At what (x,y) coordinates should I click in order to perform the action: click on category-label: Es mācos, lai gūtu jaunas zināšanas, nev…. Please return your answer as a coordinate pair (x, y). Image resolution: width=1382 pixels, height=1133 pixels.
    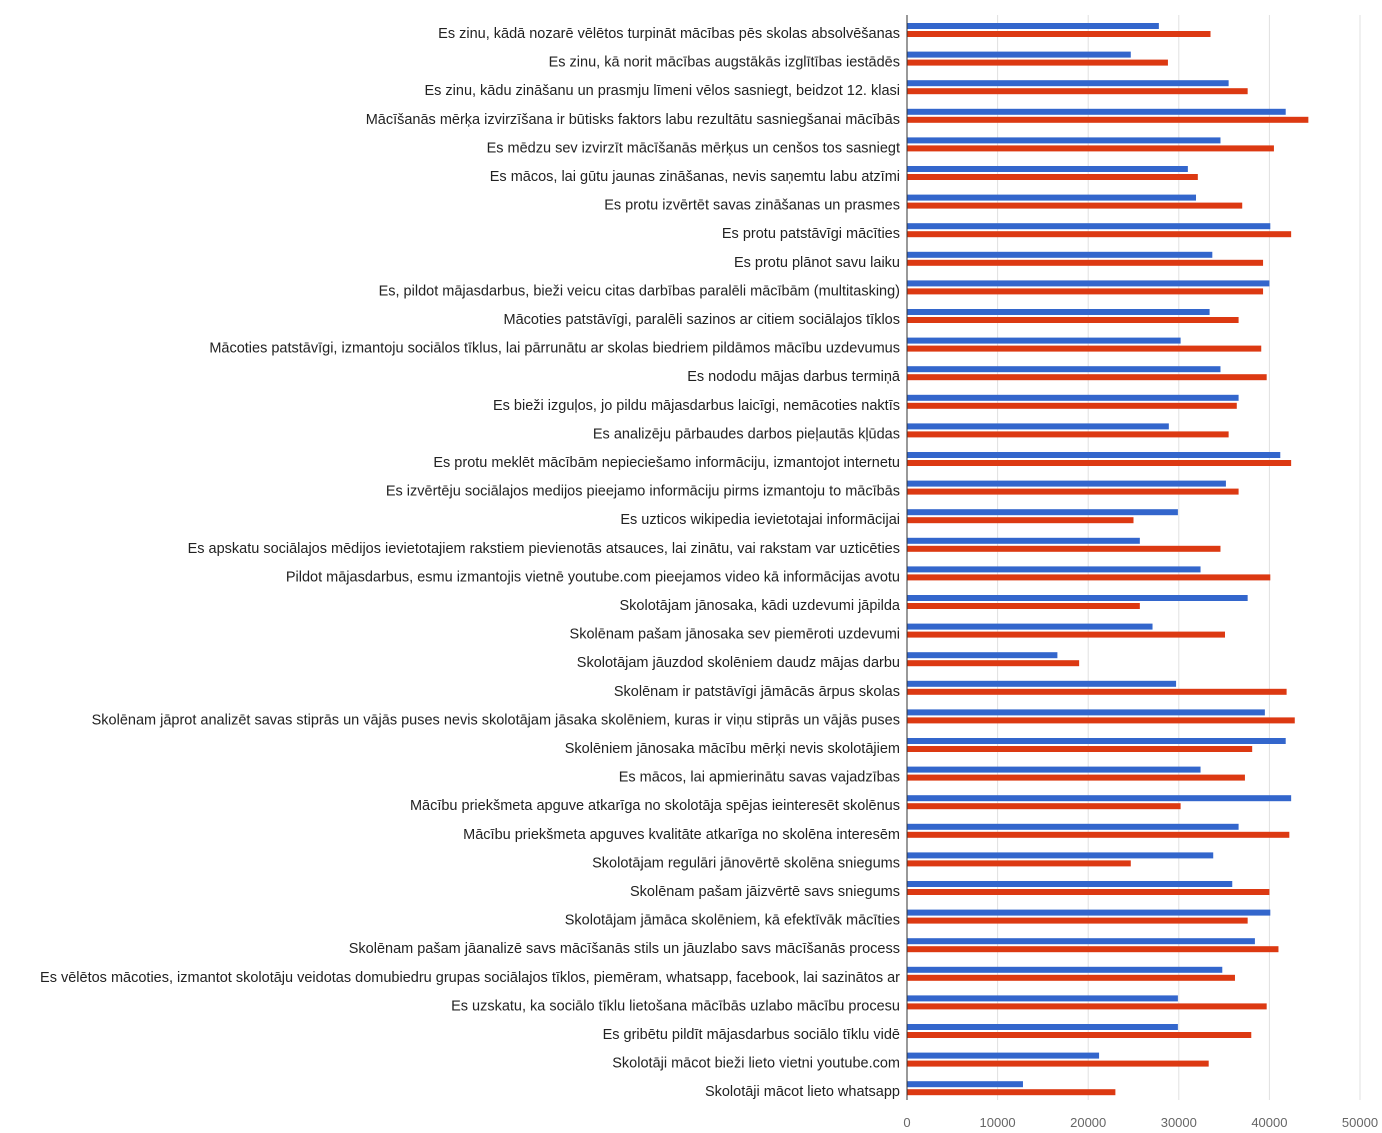
    Looking at the image, I should click on (695, 177).